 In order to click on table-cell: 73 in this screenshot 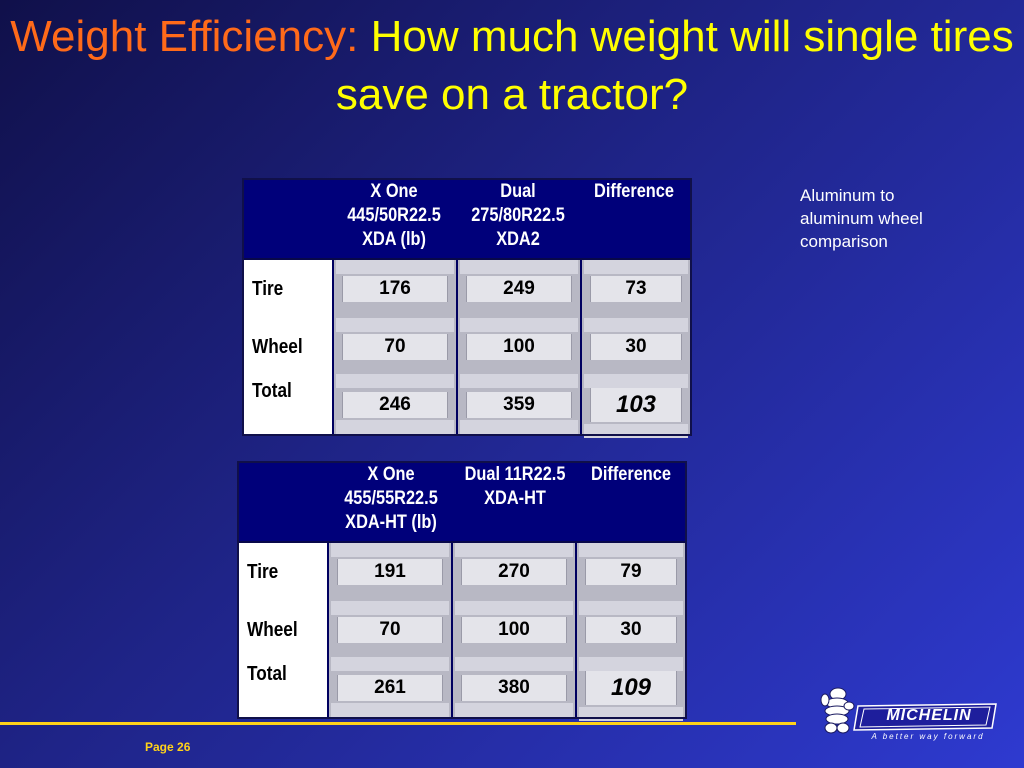, I will do `click(636, 289)`.